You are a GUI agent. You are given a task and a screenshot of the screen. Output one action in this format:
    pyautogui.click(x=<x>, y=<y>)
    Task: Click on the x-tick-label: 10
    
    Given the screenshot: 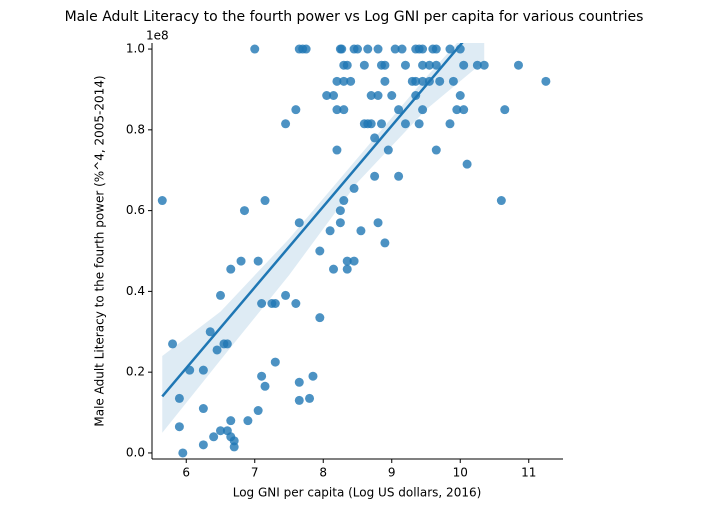 What is the action you would take?
    pyautogui.click(x=460, y=473)
    